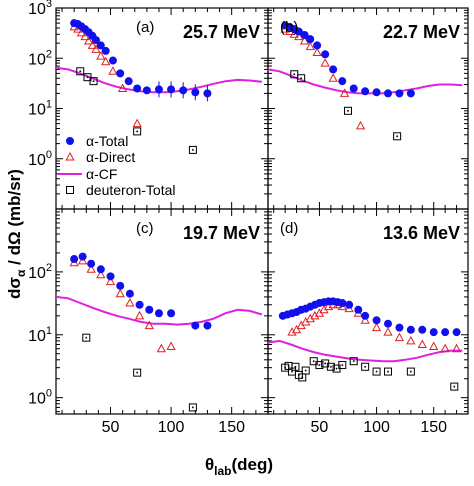  I want to click on y-tick-label: 10³, so click(40, 9).